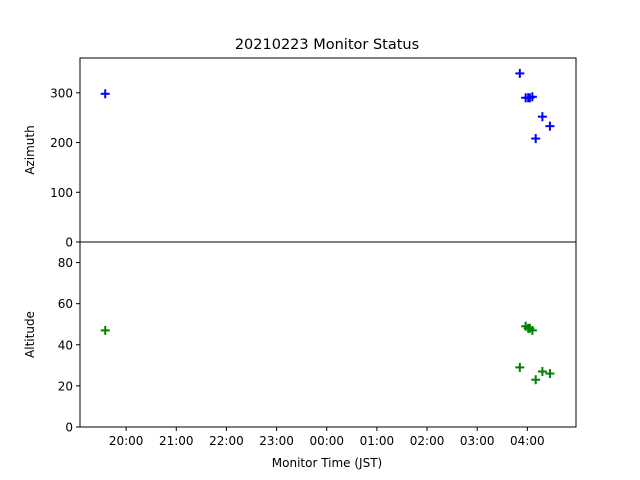 This screenshot has width=640, height=480. What do you see at coordinates (30, 149) in the screenshot?
I see `azimuth-y-axis-label: Azimuth` at bounding box center [30, 149].